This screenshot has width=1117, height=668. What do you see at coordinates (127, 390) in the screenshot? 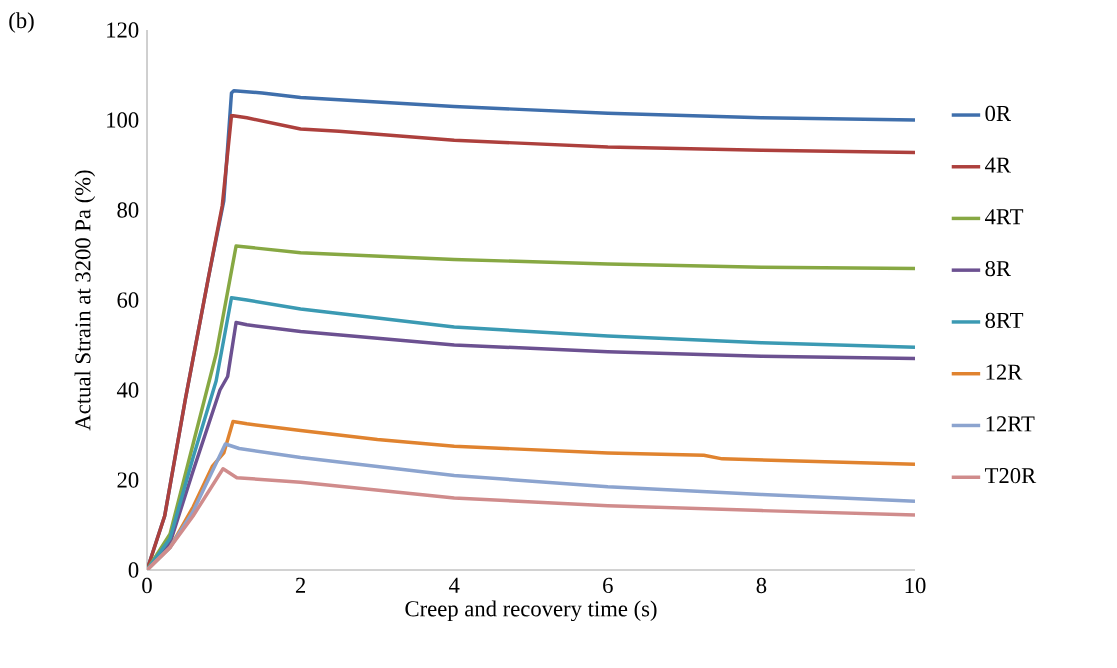
I see `y-tick-label: 40` at bounding box center [127, 390].